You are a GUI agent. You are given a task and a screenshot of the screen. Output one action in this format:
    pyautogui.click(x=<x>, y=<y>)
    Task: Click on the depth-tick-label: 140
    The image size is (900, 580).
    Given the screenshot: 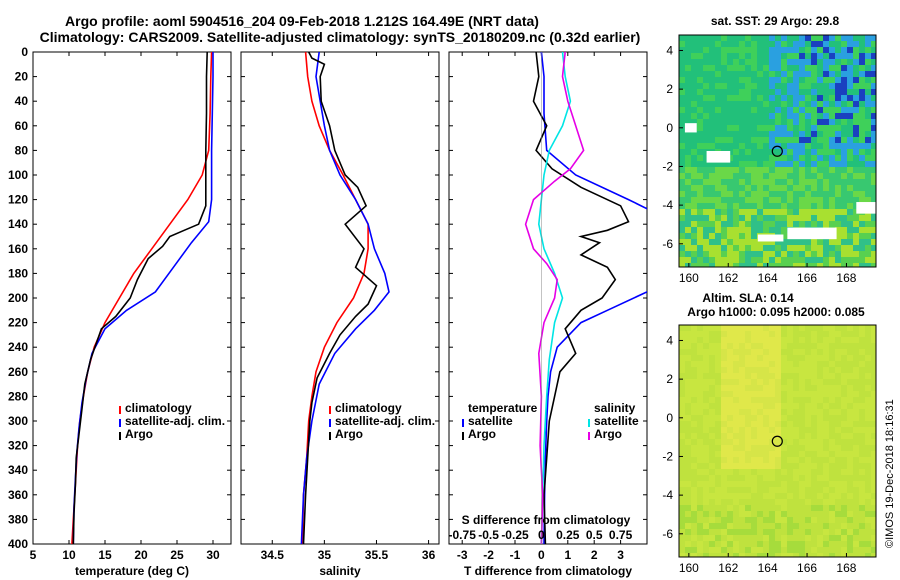 What is the action you would take?
    pyautogui.click(x=18, y=224)
    